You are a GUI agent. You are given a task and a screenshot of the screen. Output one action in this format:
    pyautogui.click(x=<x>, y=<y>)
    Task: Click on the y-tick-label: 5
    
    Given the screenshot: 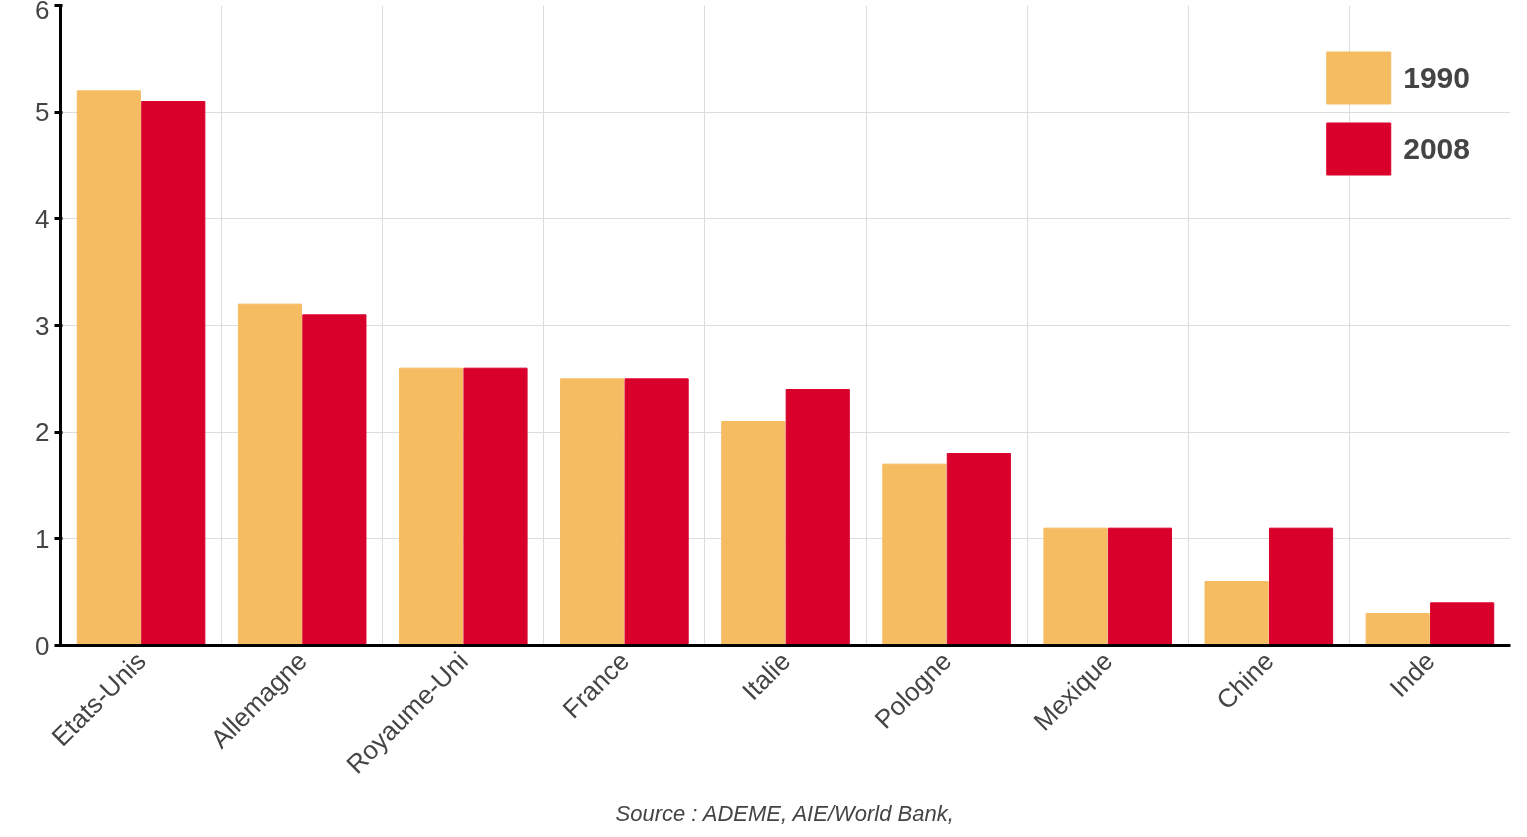 What is the action you would take?
    pyautogui.click(x=42, y=112)
    